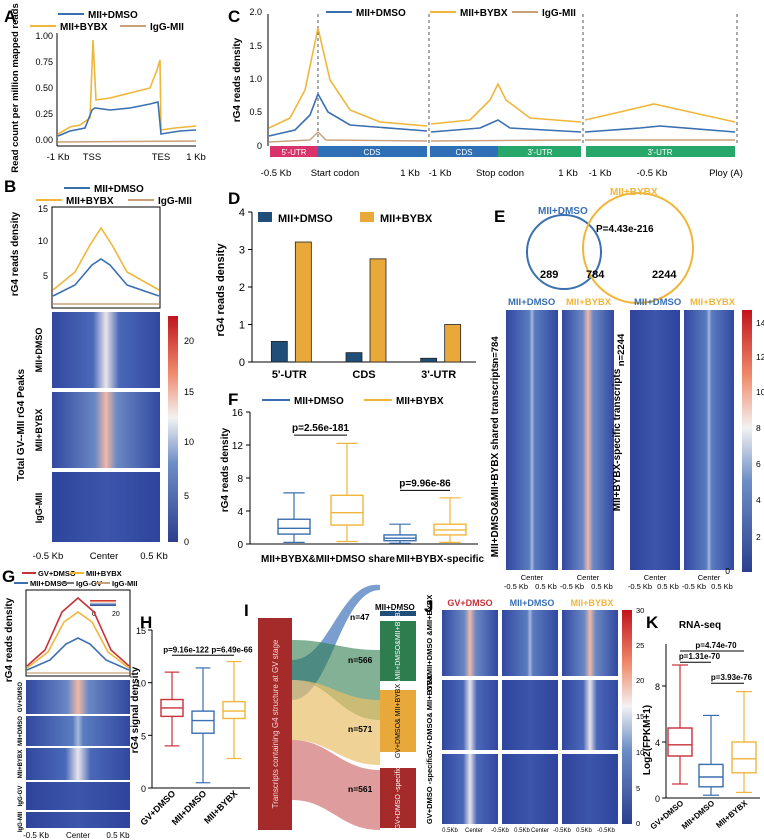  I want to click on panel-k-ytick: 8, so click(657, 687).